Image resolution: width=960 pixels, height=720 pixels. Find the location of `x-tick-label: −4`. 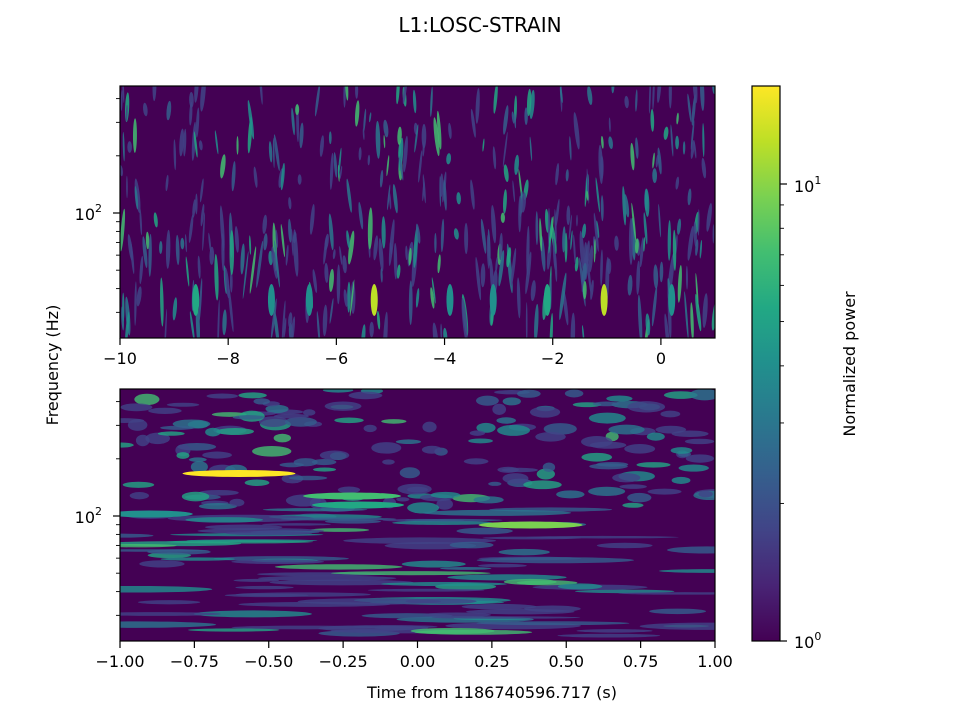

x-tick-label: −4 is located at coordinates (445, 358).